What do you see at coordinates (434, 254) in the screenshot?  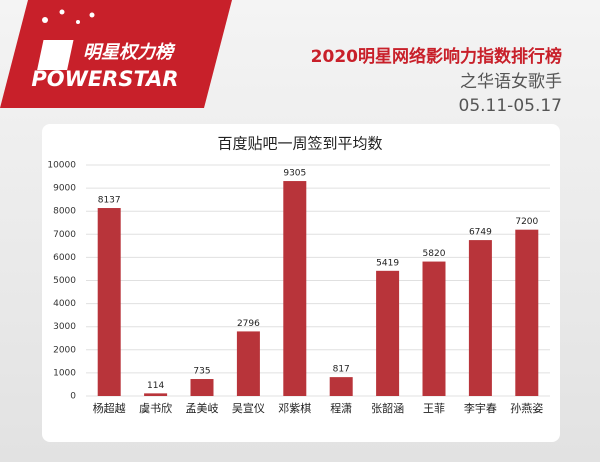 I see `value-label: 5820` at bounding box center [434, 254].